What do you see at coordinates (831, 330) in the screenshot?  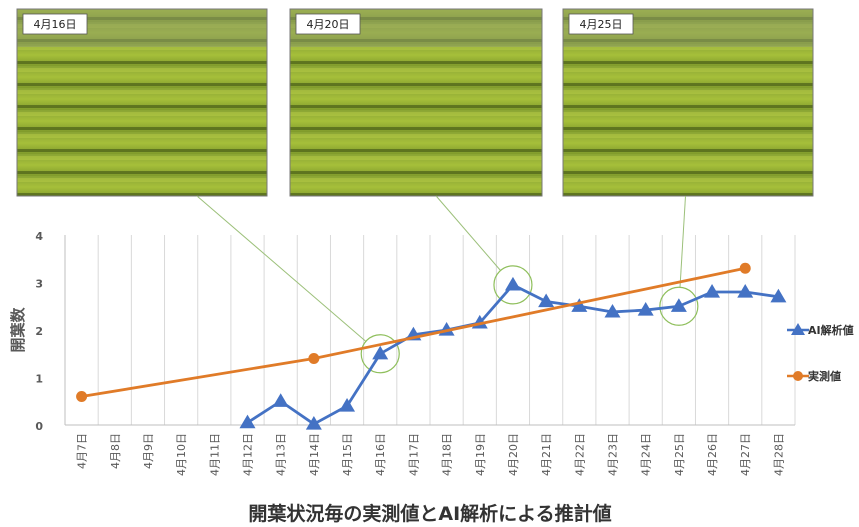 I see `legend-label: AI解析値` at bounding box center [831, 330].